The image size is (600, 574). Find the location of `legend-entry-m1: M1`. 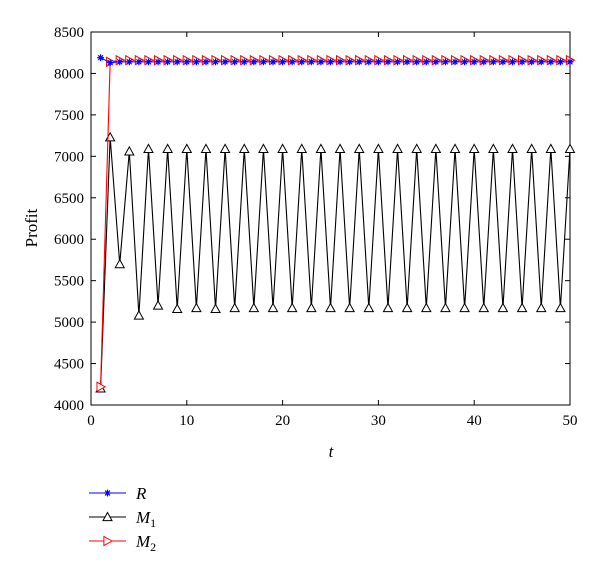

legend-entry-m1: M1 is located at coordinates (122, 519).